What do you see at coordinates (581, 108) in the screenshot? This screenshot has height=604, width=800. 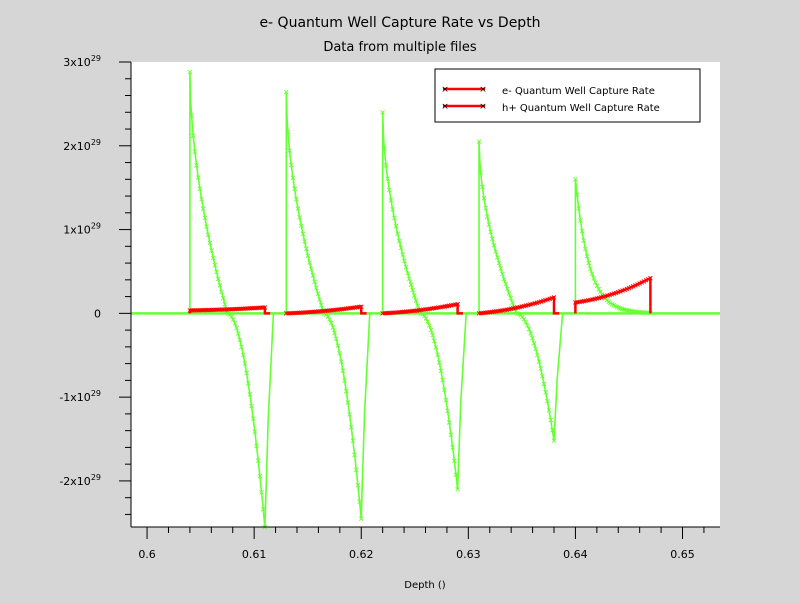 I see `legend-label-h: h+ Quantum Well Capture Rate` at bounding box center [581, 108].